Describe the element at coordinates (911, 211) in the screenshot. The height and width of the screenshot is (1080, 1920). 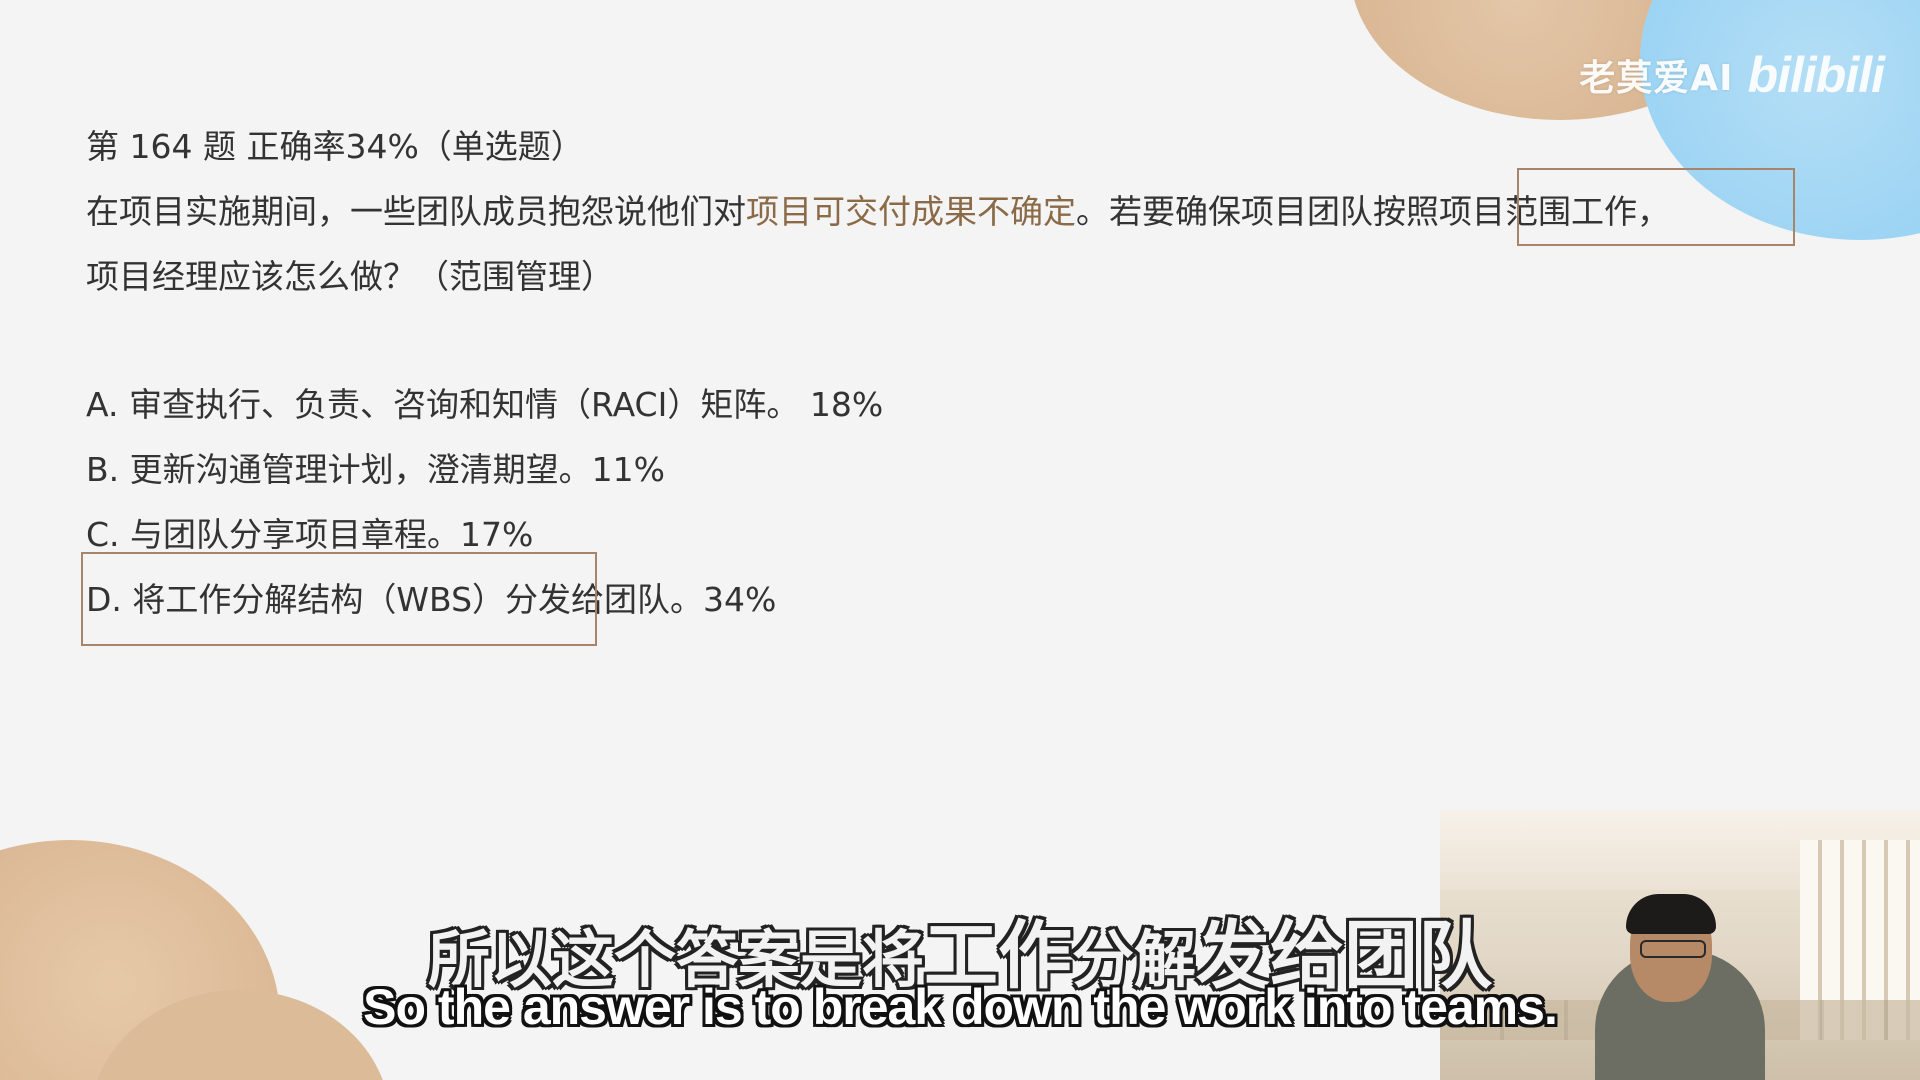
I see `question-highlight: 项目可交付成果不确定` at that location.